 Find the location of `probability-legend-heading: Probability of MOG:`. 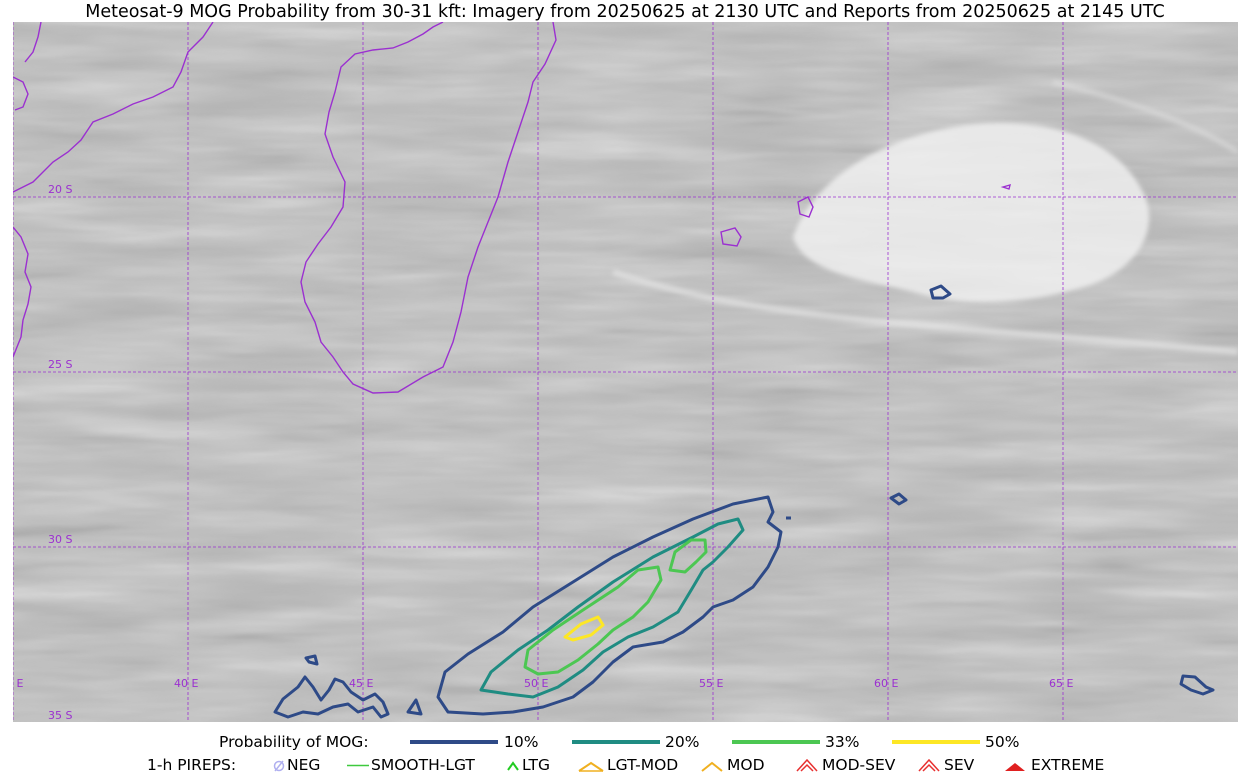

probability-legend-heading: Probability of MOG: is located at coordinates (294, 742).